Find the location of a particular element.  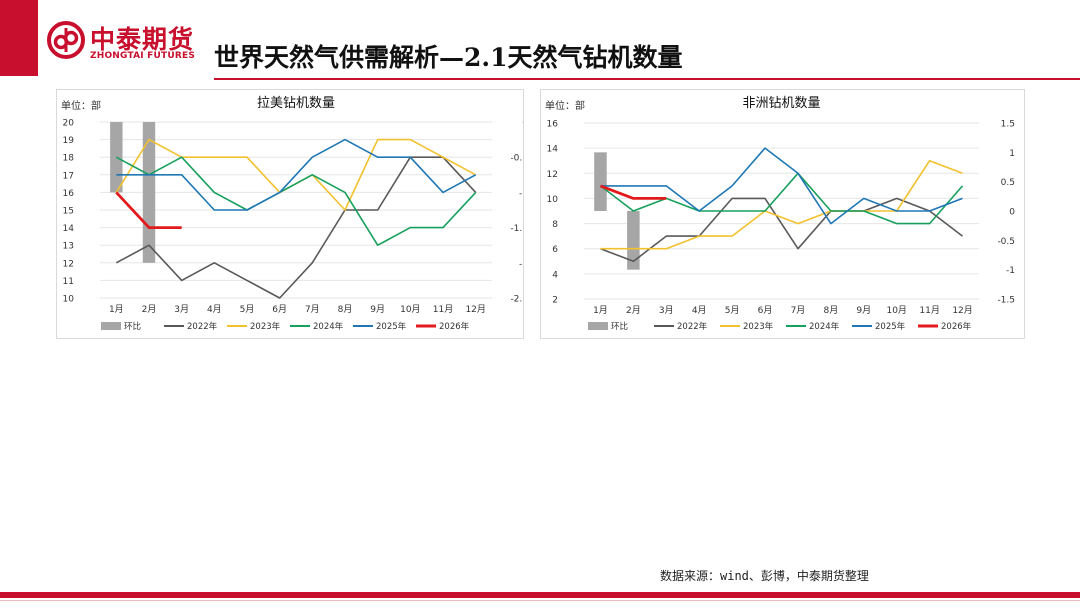

logo-text-en: ZHONGTAI FUTURES is located at coordinates (143, 56).